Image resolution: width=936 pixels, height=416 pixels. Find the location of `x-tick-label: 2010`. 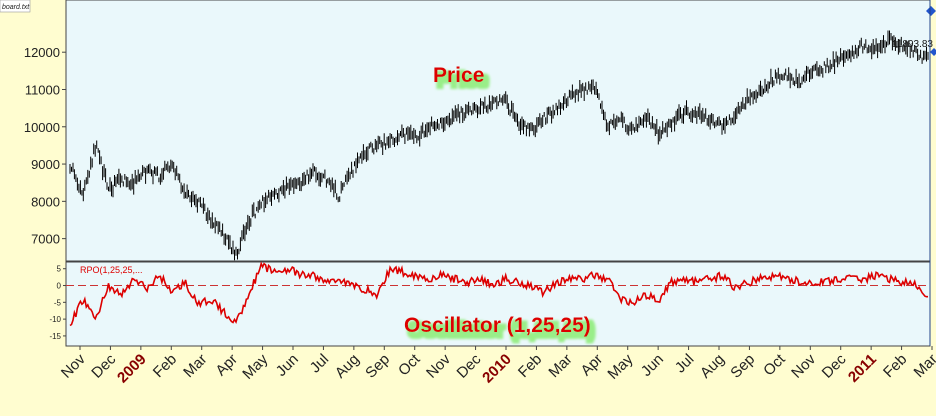

x-tick-label: 2010 is located at coordinates (497, 369).